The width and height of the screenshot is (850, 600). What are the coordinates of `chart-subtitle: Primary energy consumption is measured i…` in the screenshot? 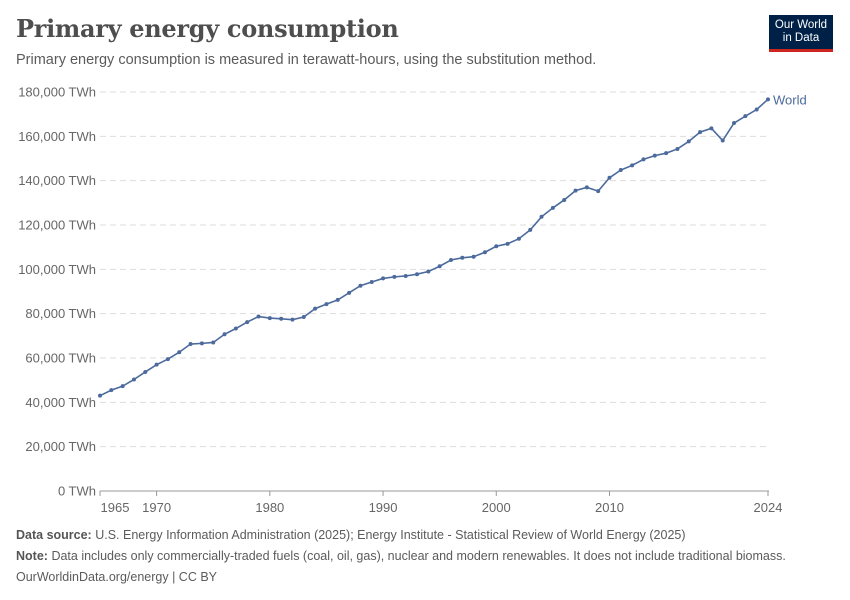 It's located at (306, 60).